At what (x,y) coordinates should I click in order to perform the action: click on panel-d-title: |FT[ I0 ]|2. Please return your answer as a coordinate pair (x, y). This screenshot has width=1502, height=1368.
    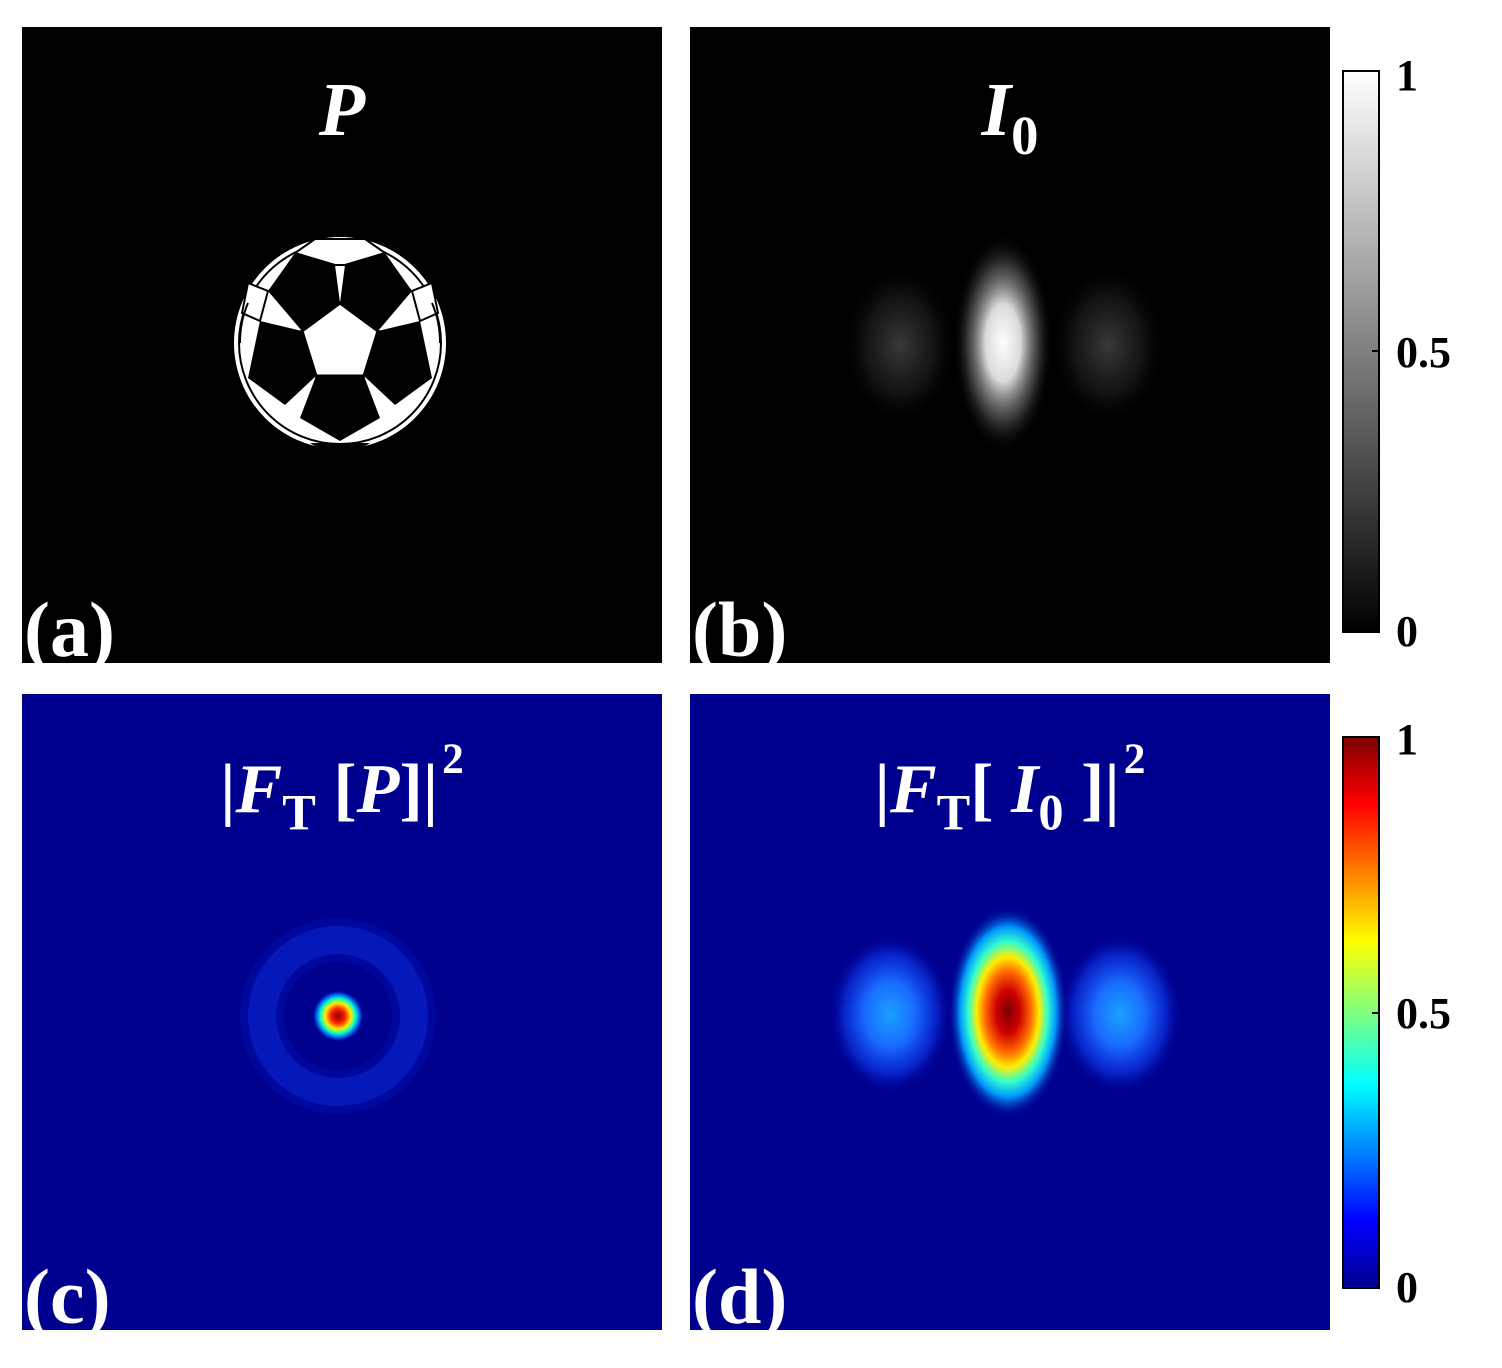
    Looking at the image, I should click on (1010, 788).